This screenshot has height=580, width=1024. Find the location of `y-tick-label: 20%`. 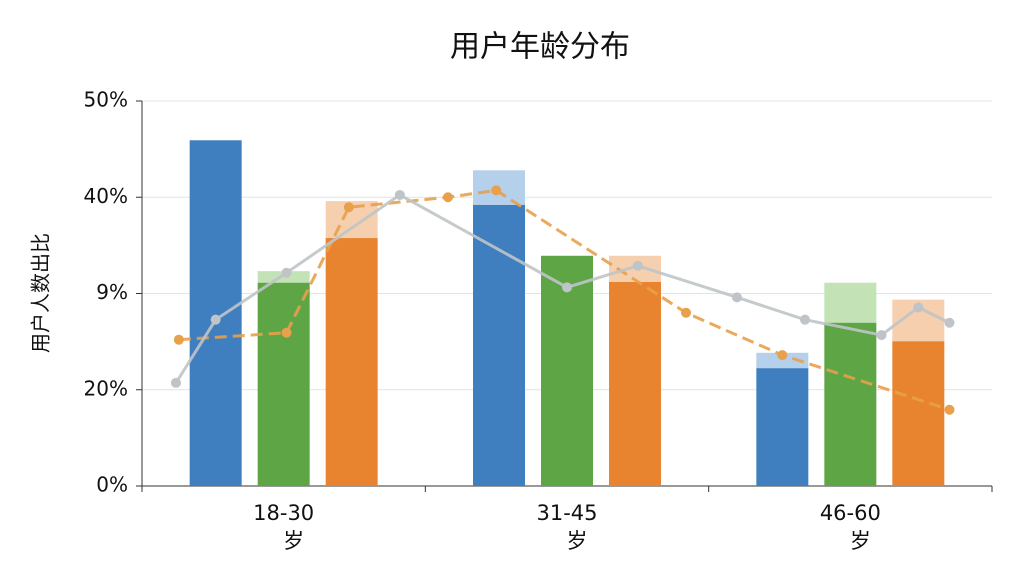

y-tick-label: 20% is located at coordinates (106, 388).